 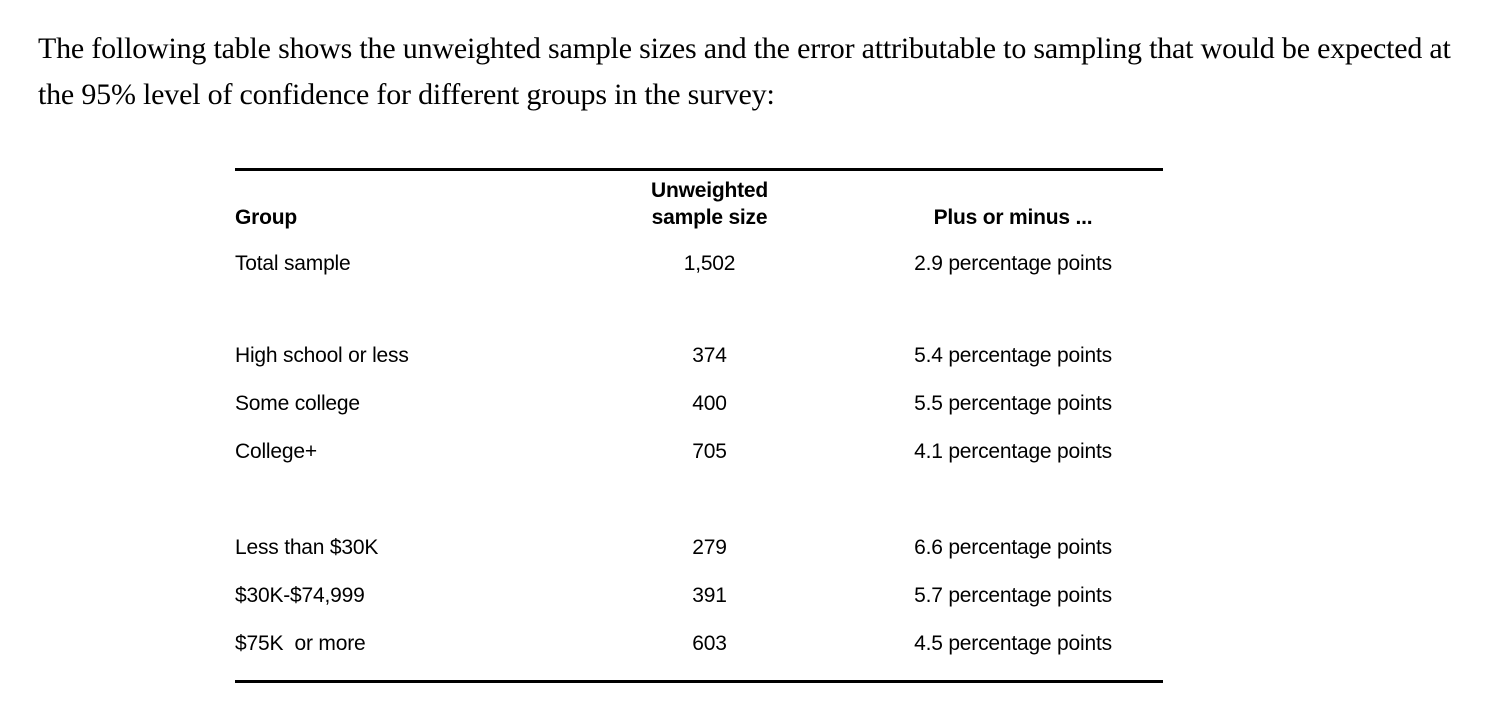 I want to click on cell-group: Total sample, so click(x=293, y=263).